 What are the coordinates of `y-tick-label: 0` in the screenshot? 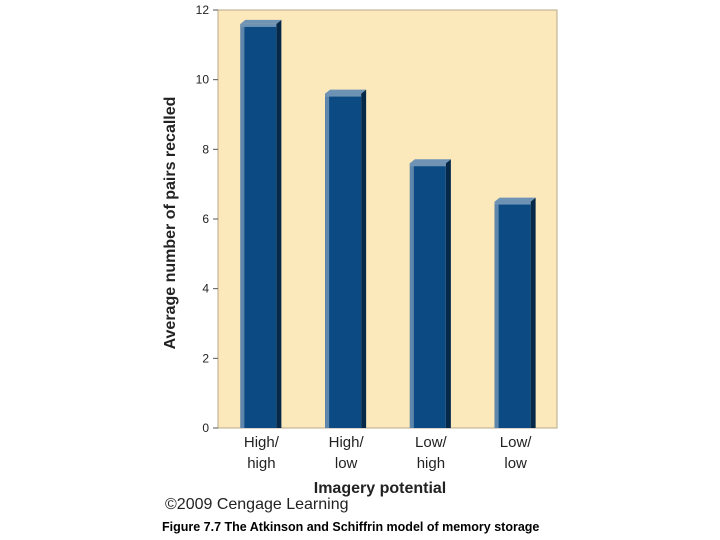 It's located at (205, 428).